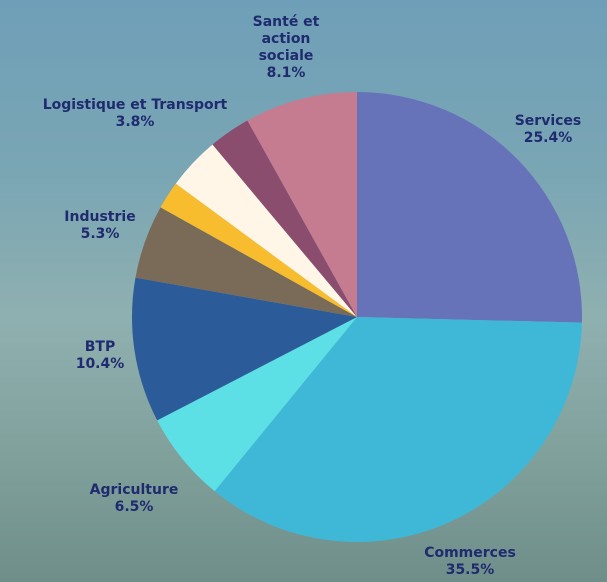 The height and width of the screenshot is (582, 607). Describe the element at coordinates (100, 347) in the screenshot. I see `category-label: BTP` at that location.